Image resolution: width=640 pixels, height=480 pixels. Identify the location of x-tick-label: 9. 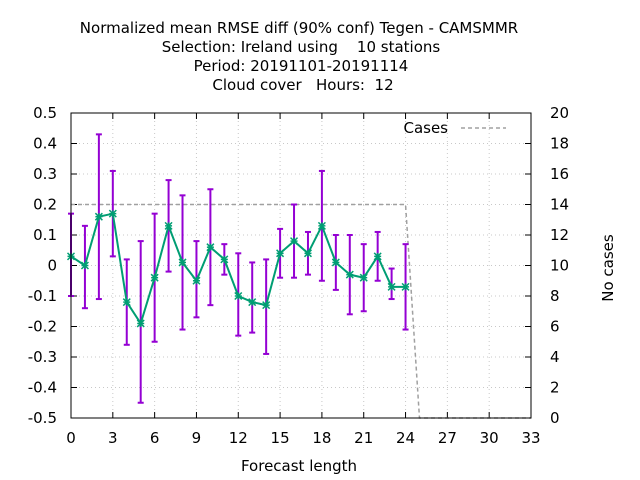
(197, 438).